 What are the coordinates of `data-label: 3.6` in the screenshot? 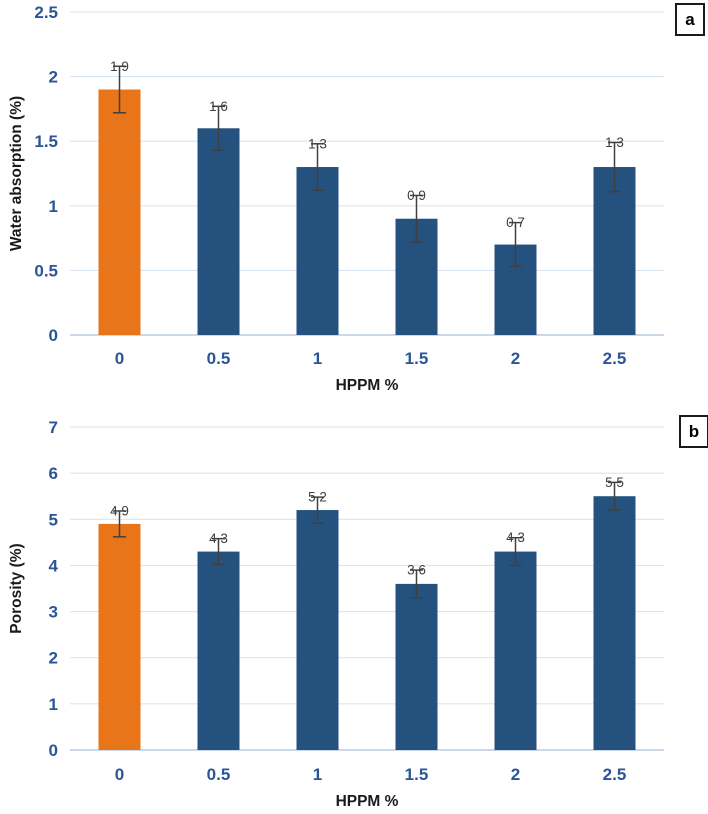 It's located at (416, 570).